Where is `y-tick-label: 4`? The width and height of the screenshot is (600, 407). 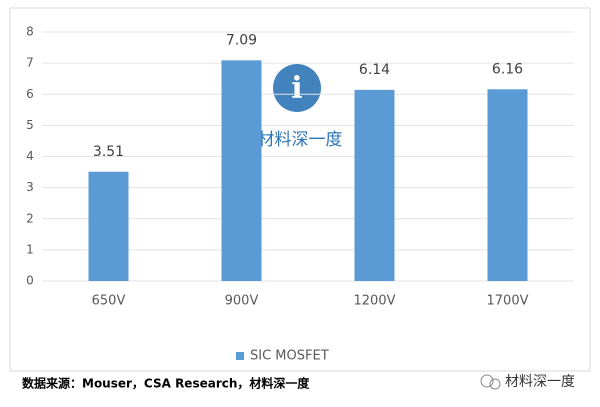
y-tick-label: 4 is located at coordinates (30, 156).